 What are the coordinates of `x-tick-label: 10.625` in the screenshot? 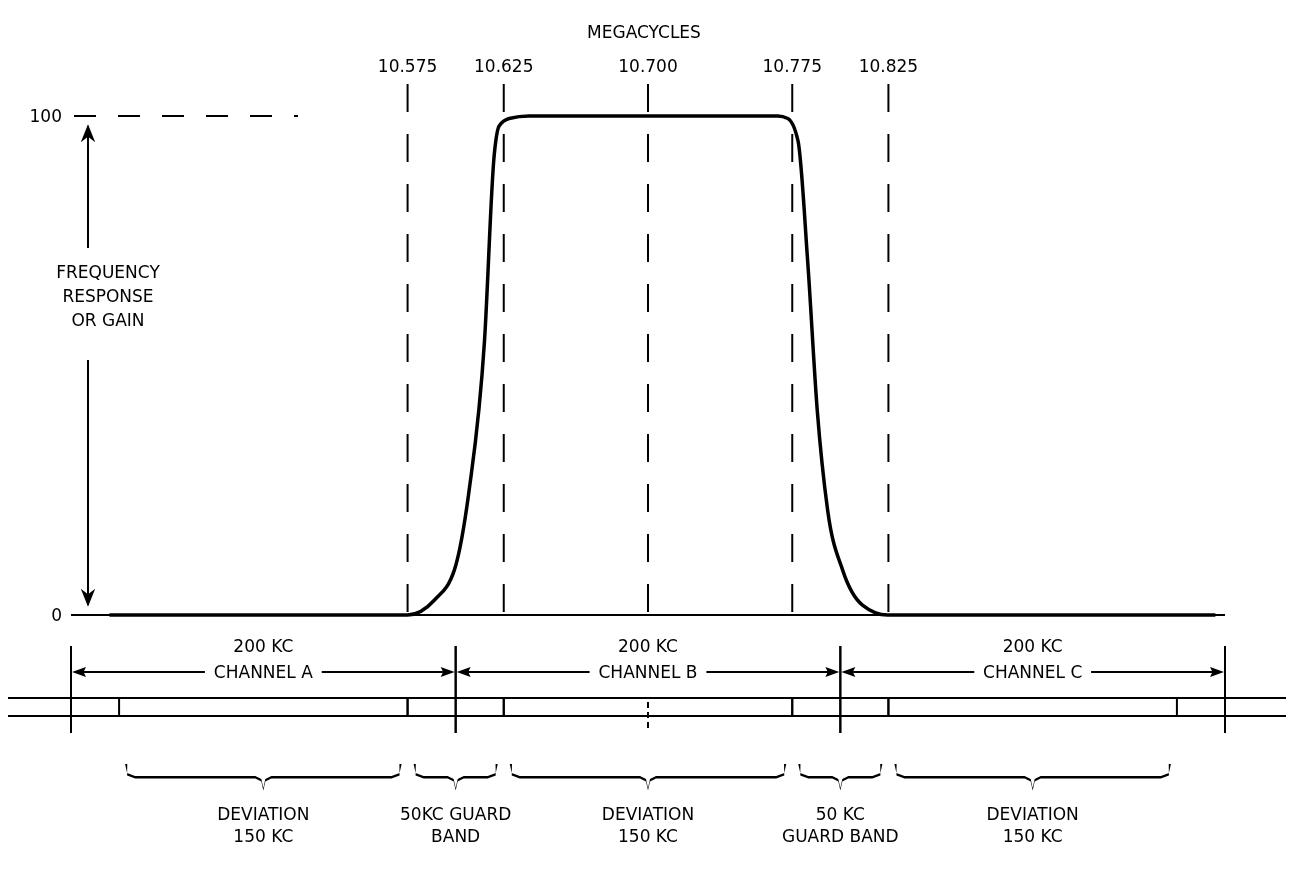 It's located at (504, 66).